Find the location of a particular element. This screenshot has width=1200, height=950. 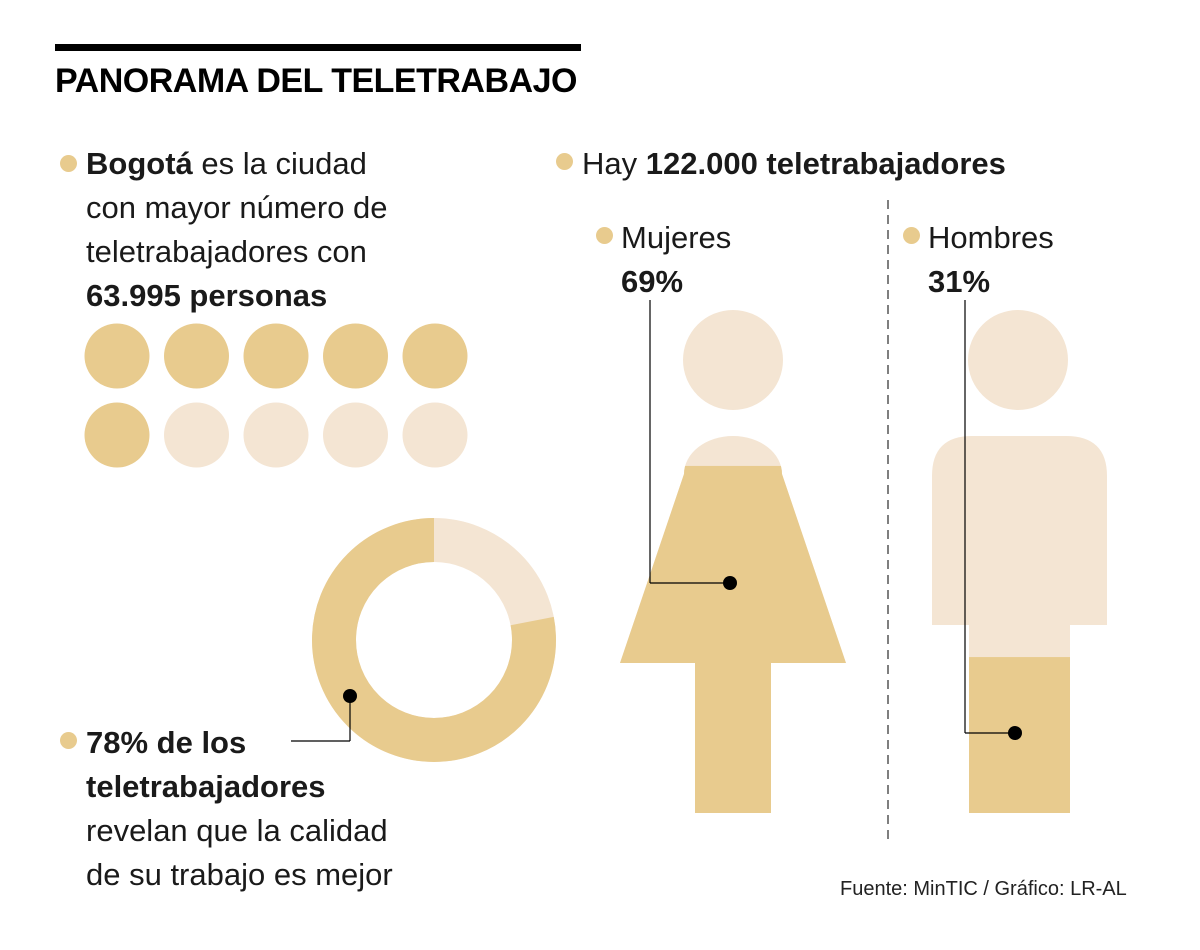

bullet-dot-total is located at coordinates (564, 161).